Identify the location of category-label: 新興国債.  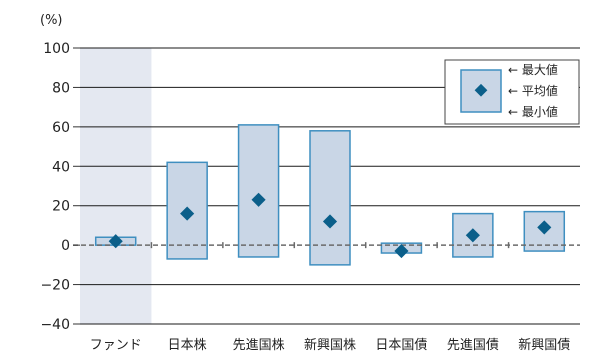
(544, 345).